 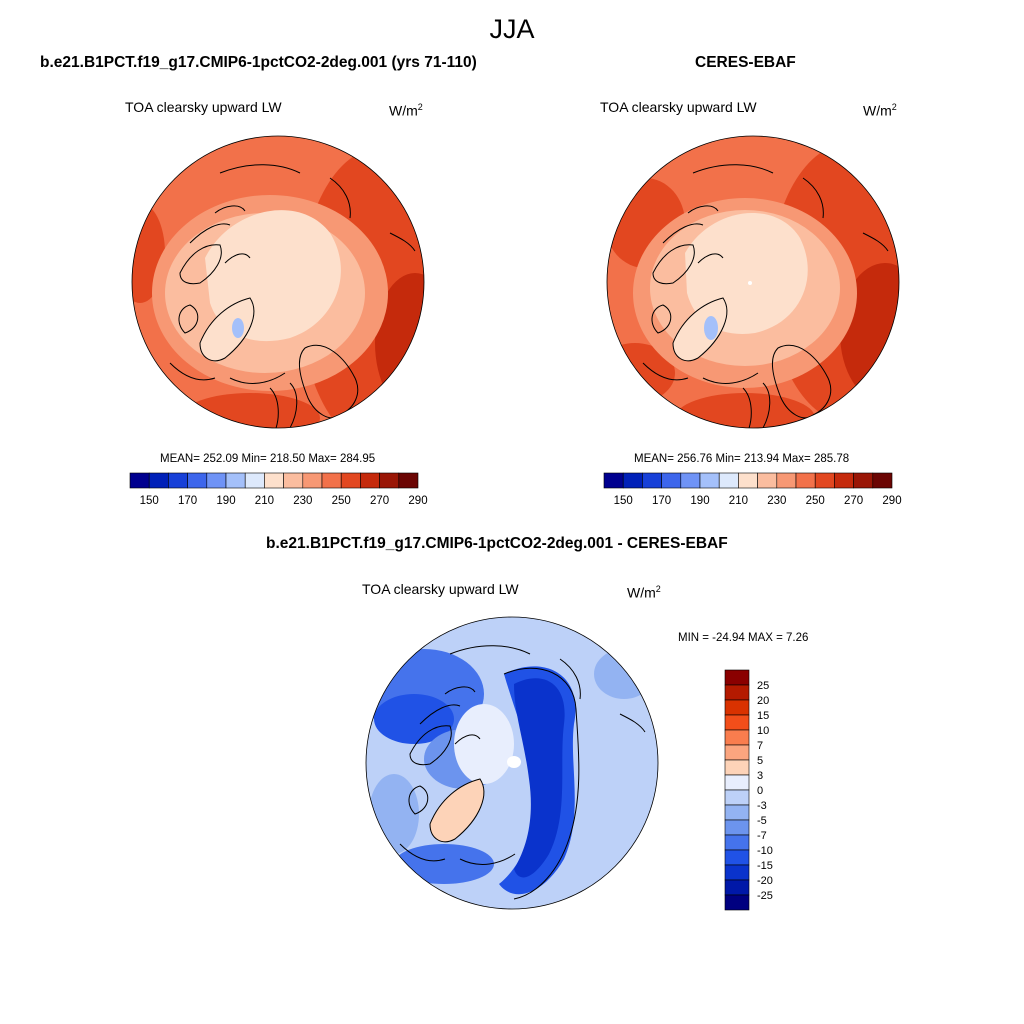 What do you see at coordinates (765, 851) in the screenshot?
I see `panel-diff-colorbar-tick: -10` at bounding box center [765, 851].